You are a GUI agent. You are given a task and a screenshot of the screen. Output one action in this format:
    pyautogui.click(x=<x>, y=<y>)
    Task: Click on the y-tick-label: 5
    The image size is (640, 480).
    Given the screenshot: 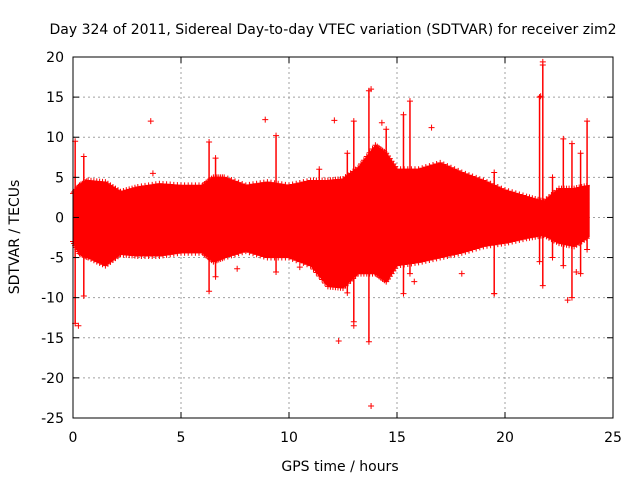 What is the action you would take?
    pyautogui.click(x=59, y=178)
    